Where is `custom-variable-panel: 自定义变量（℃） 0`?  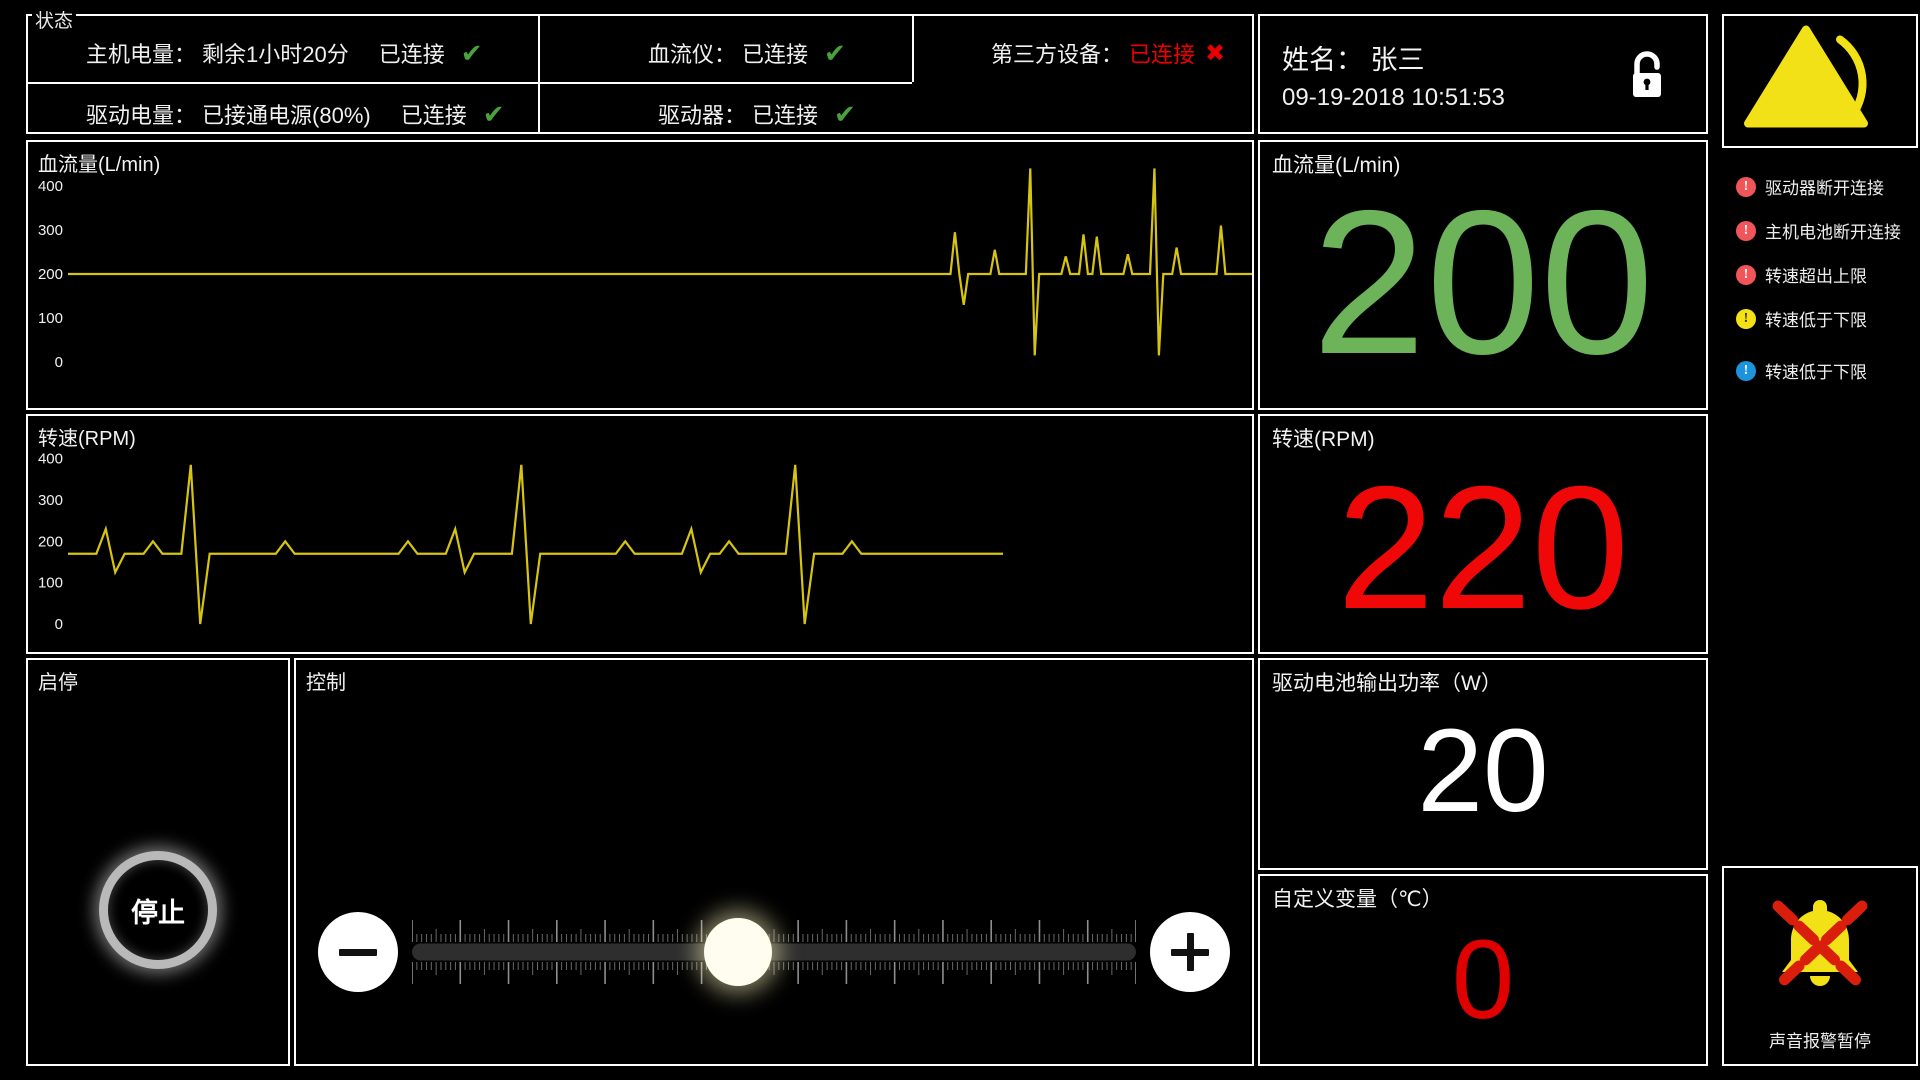
custom-variable-panel: 自定义变量（℃） 0 is located at coordinates (1483, 970).